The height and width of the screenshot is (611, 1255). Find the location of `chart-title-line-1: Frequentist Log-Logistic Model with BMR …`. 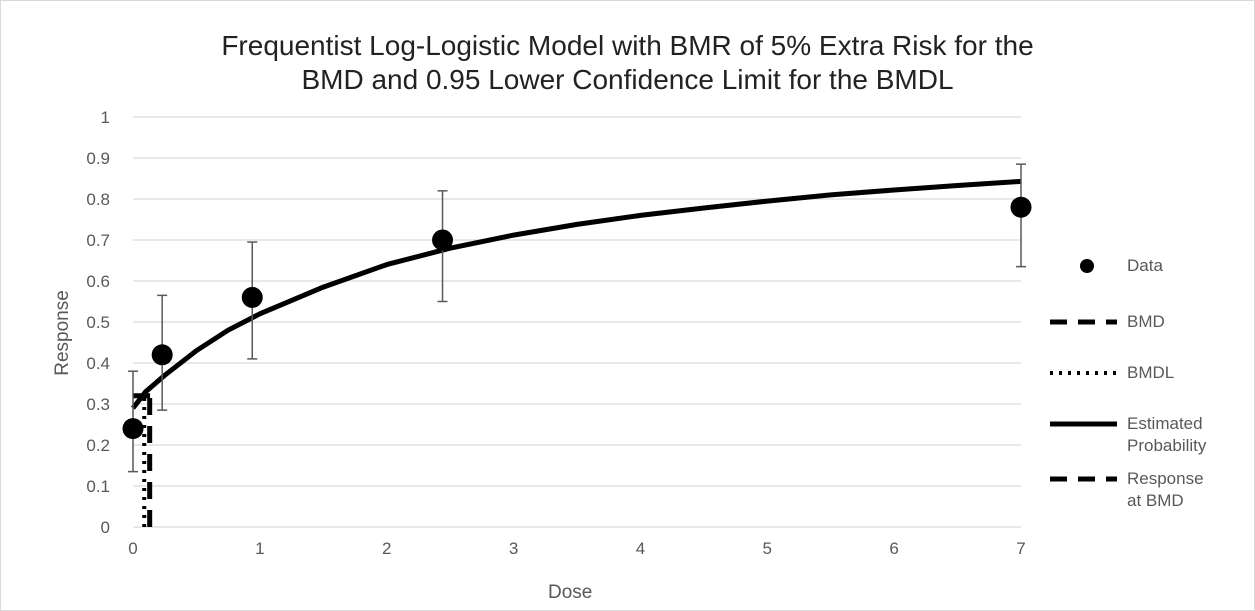

chart-title-line-1: Frequentist Log-Logistic Model with BMR … is located at coordinates (627, 45).